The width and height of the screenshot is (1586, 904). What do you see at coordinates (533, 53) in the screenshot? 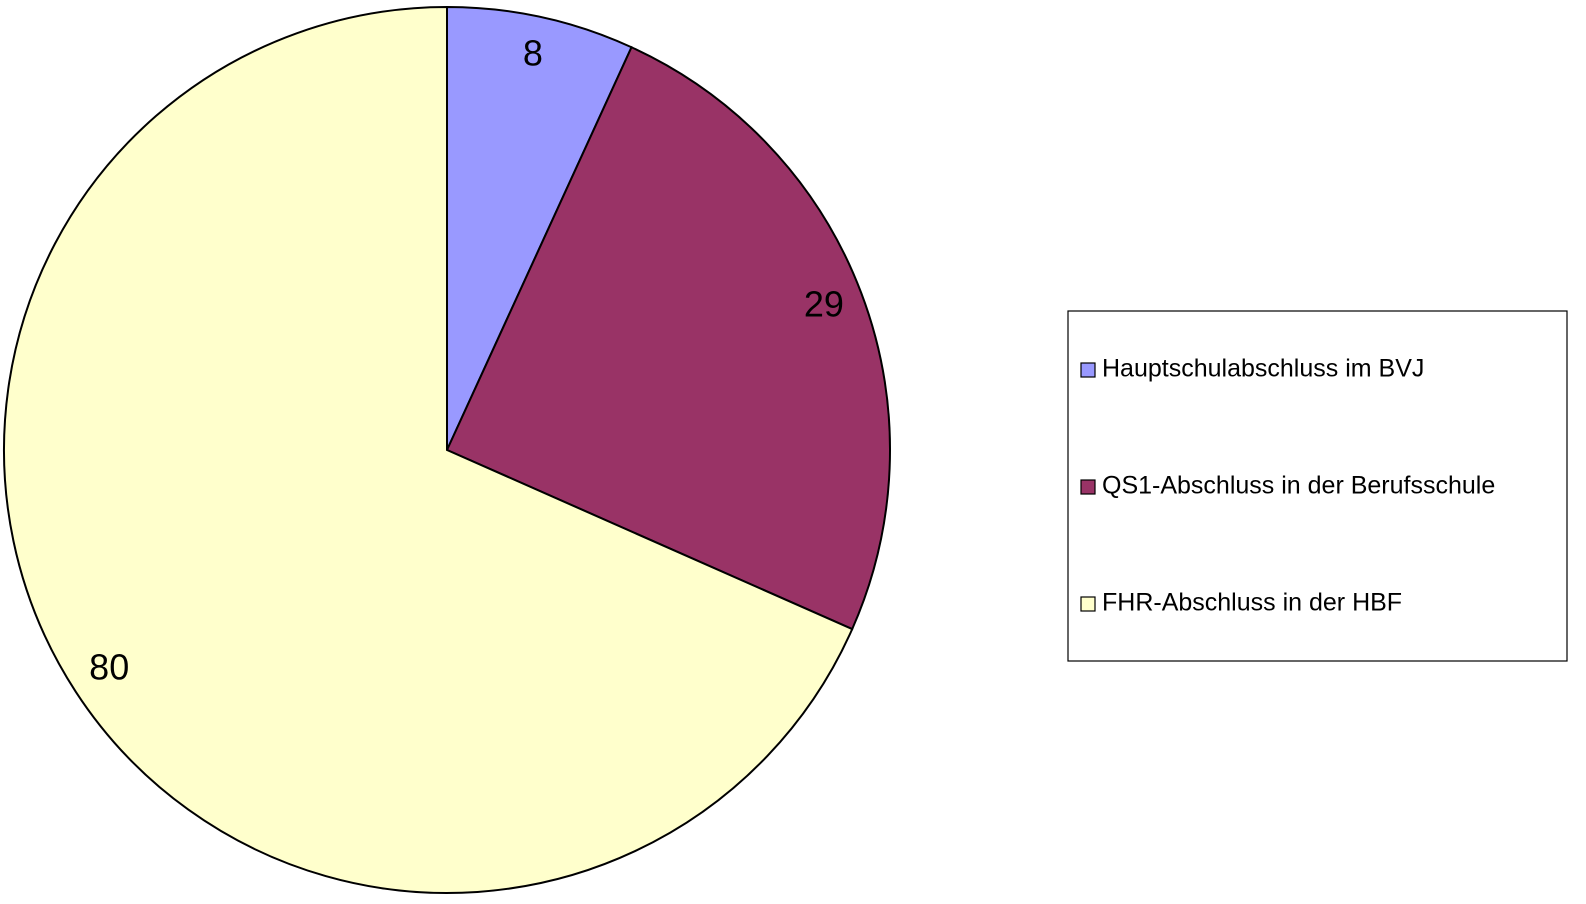
I see `data-label: 8` at bounding box center [533, 53].